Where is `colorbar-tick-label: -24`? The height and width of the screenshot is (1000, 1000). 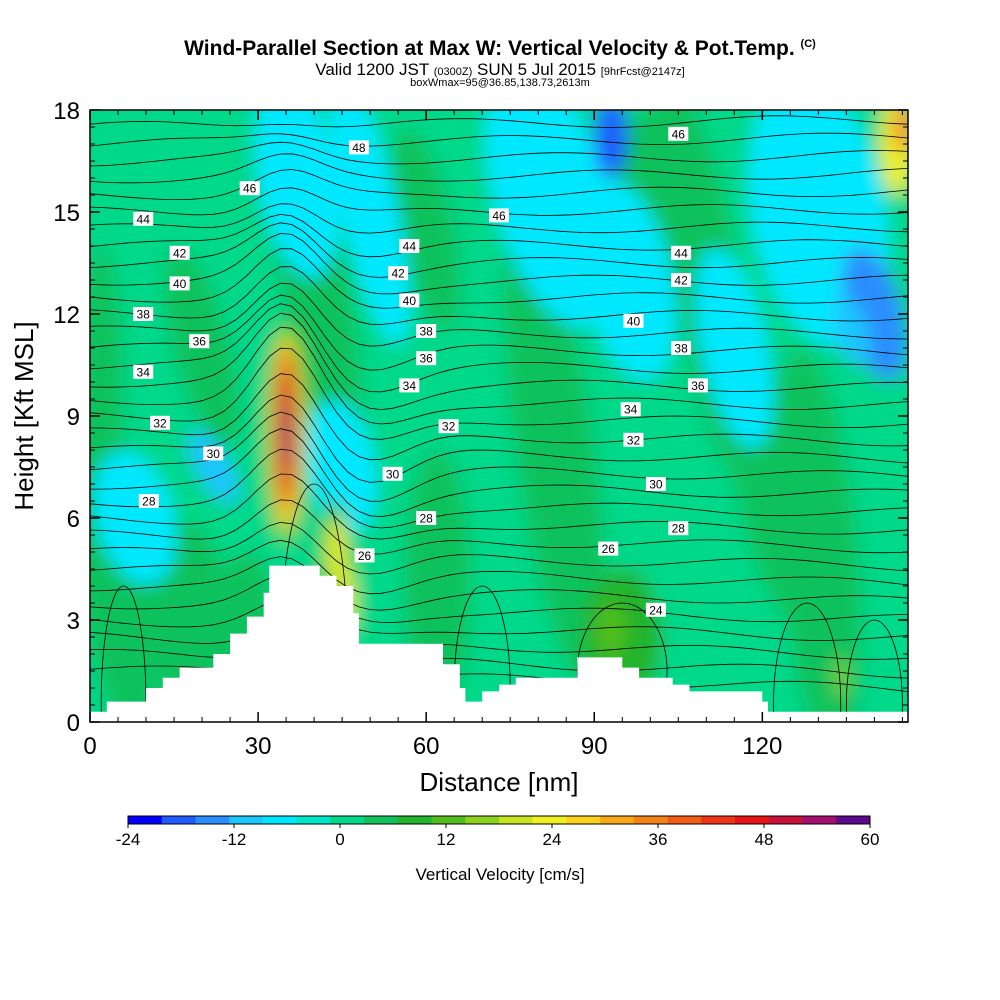 colorbar-tick-label: -24 is located at coordinates (128, 839).